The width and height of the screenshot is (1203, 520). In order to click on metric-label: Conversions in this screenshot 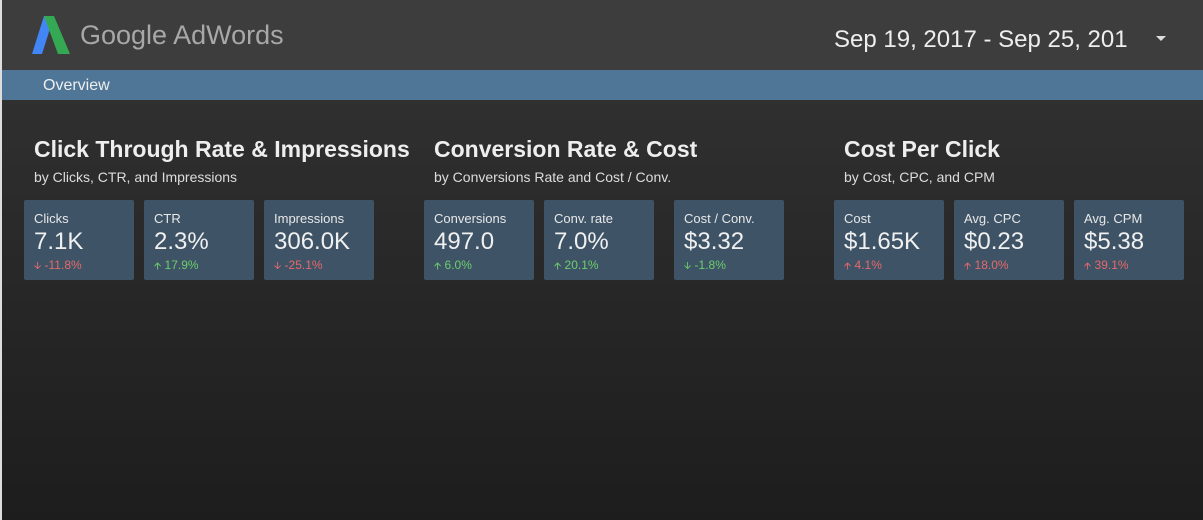, I will do `click(470, 218)`.